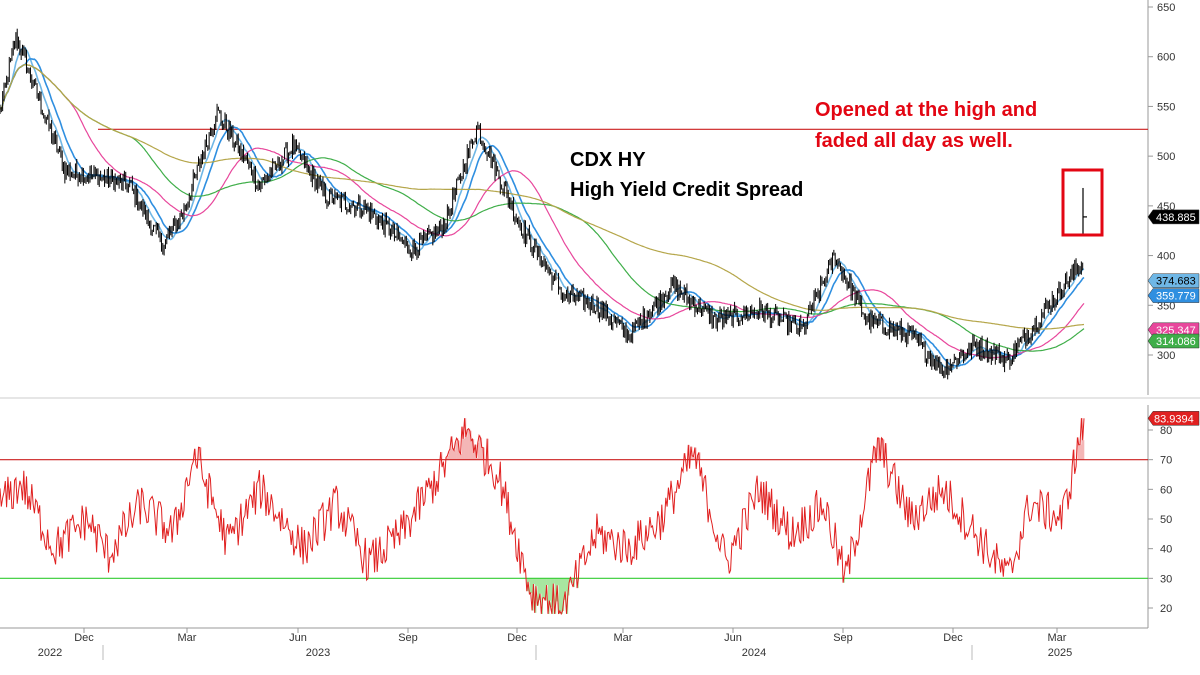 The height and width of the screenshot is (675, 1200). I want to click on year-labels: 2022 2023 2024 2025, so click(555, 652).